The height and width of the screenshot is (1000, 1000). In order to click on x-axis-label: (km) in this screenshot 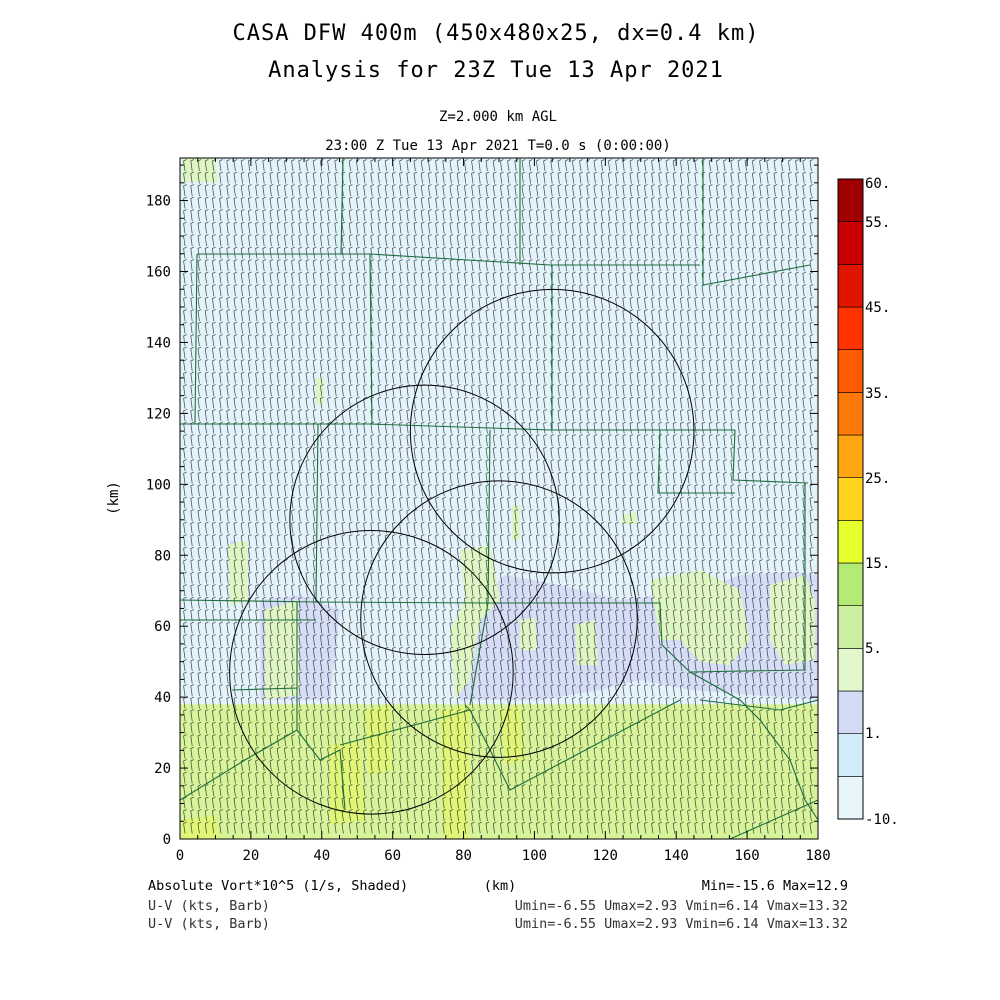, I will do `click(500, 886)`.